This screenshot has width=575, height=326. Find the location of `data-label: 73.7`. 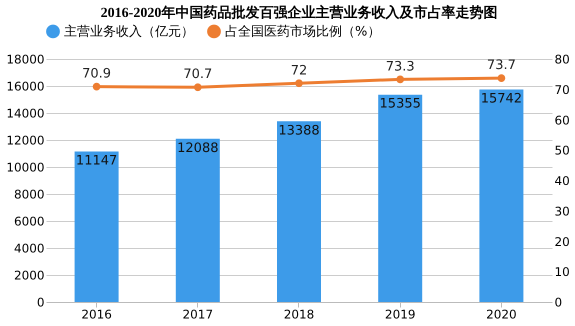

data-label: 73.7 is located at coordinates (501, 66).